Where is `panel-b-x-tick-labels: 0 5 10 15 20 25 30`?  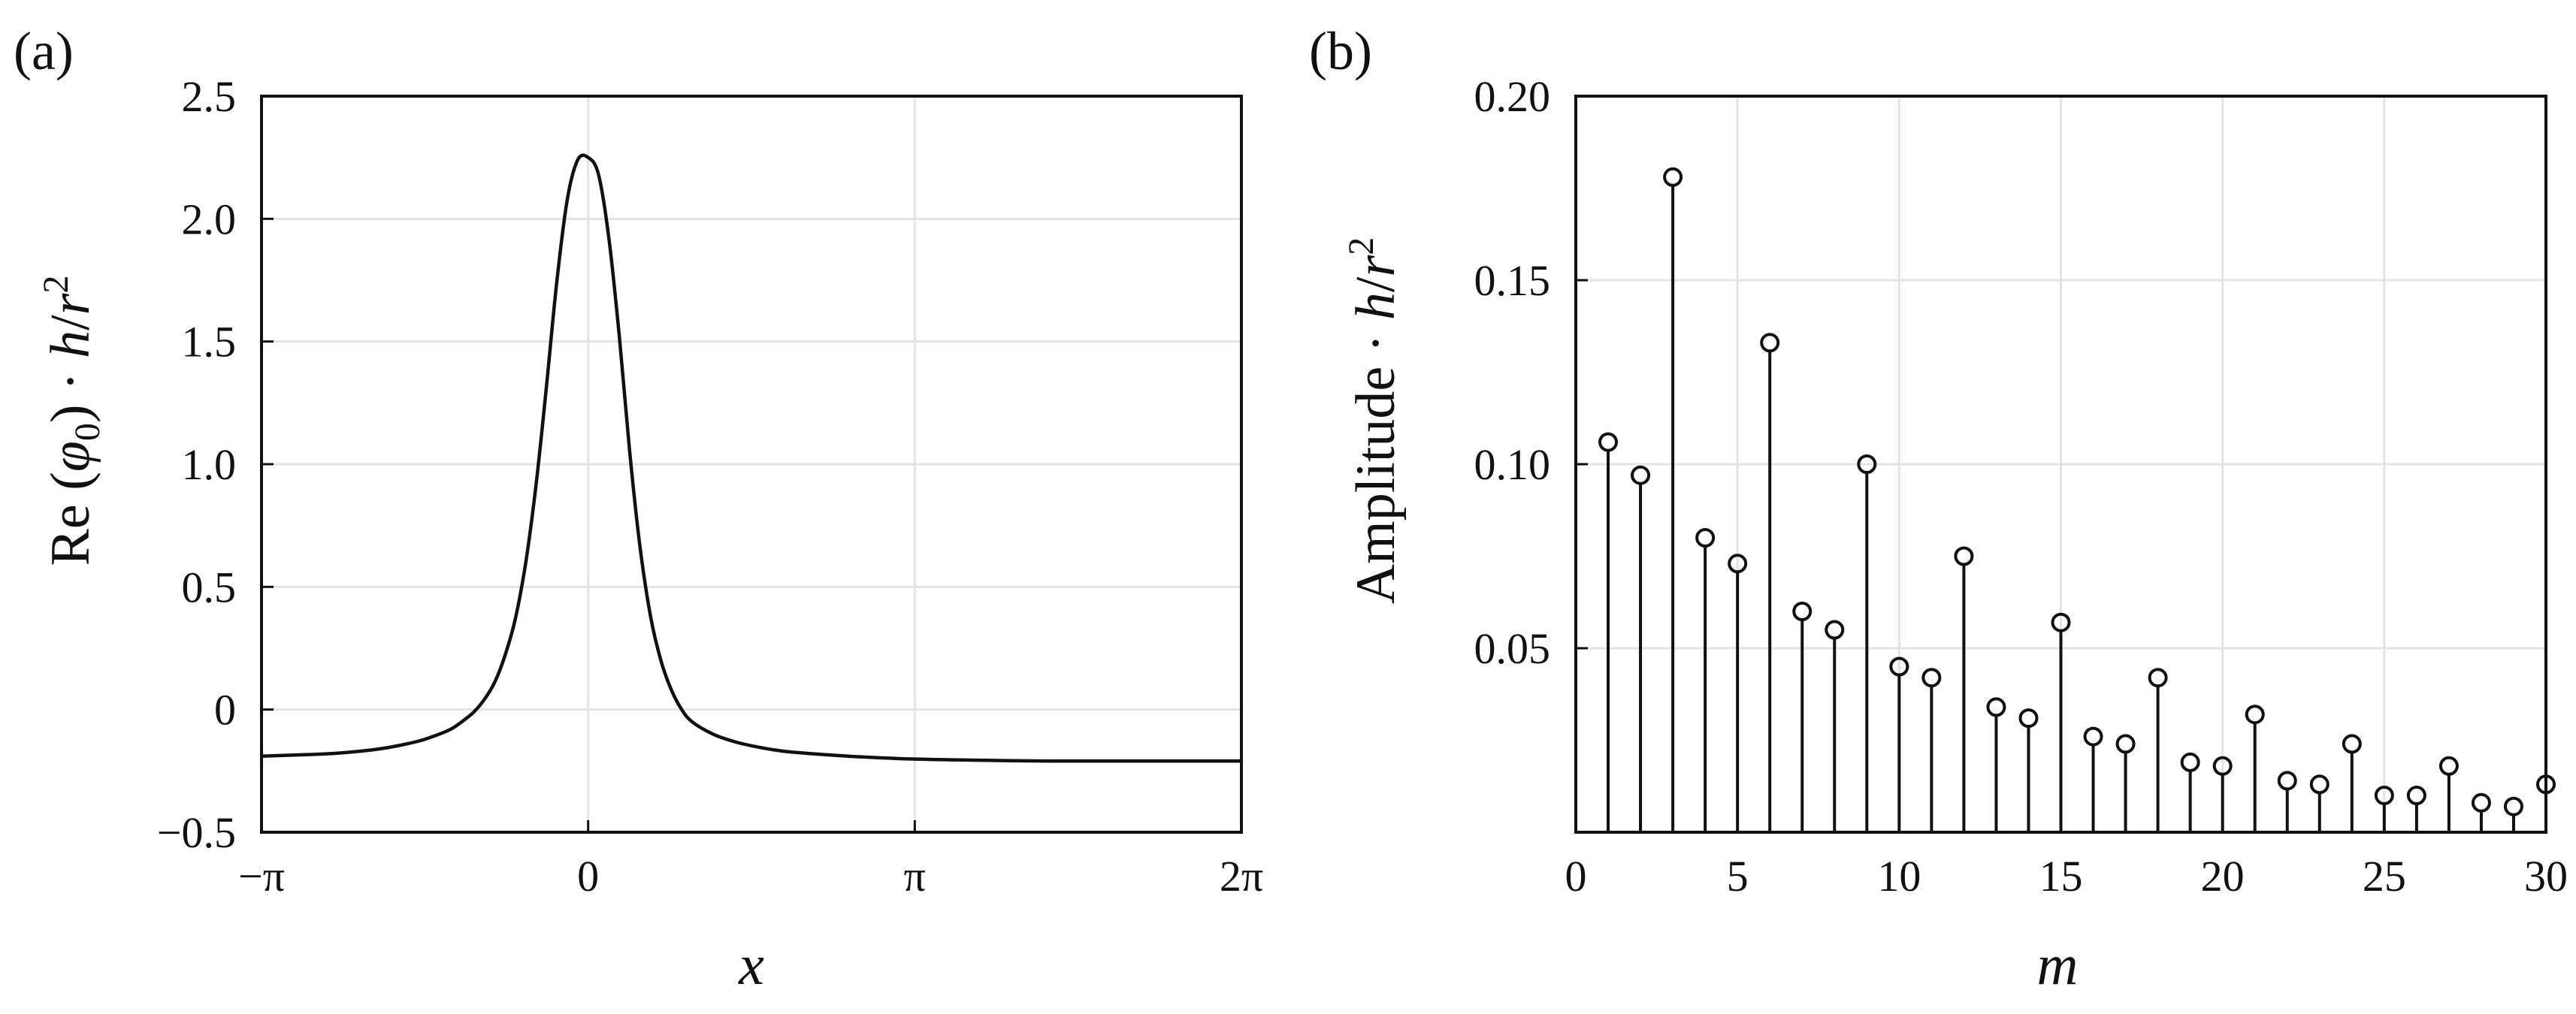
panel-b-x-tick-labels: 0 5 10 15 20 25 30 is located at coordinates (2066, 876).